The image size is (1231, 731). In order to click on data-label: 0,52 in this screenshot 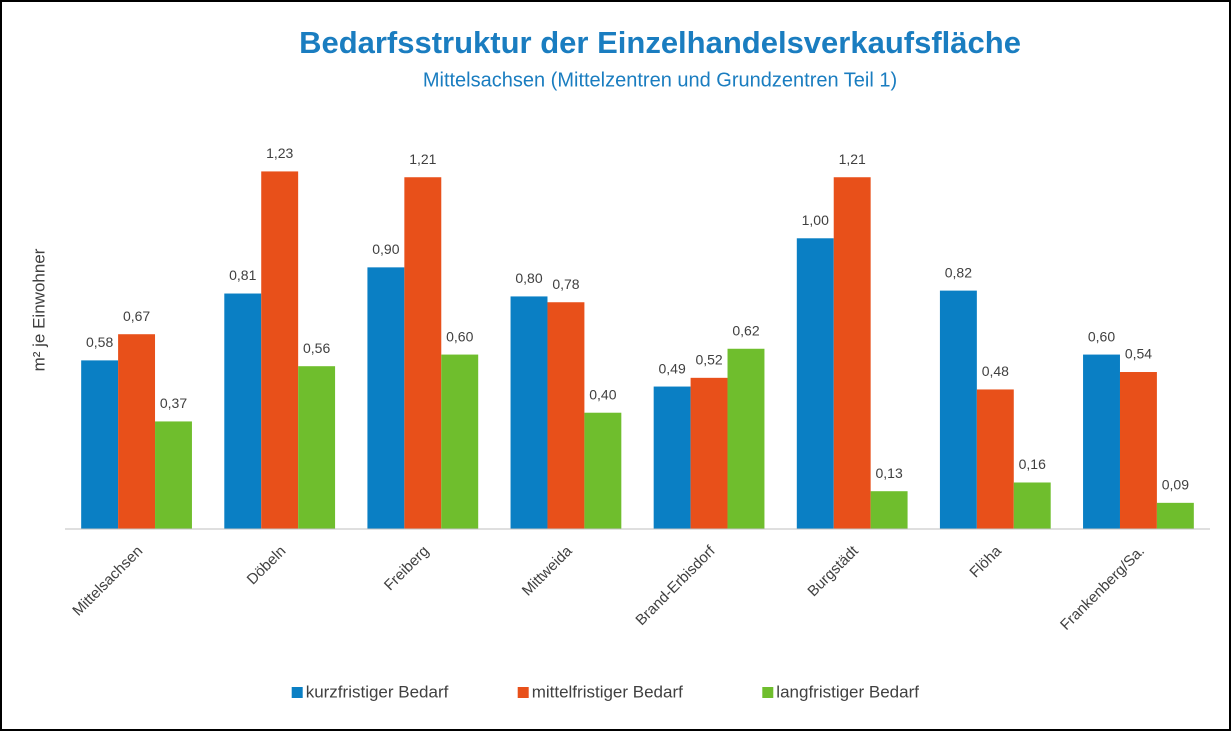, I will do `click(708, 360)`.